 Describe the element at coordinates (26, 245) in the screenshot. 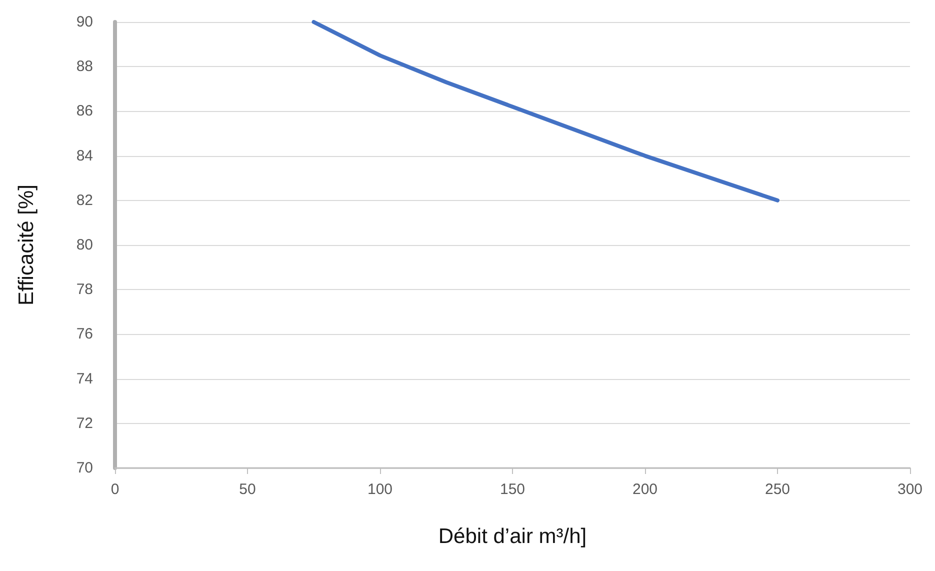

I see `y-axis-title: Efficacité [%]` at that location.